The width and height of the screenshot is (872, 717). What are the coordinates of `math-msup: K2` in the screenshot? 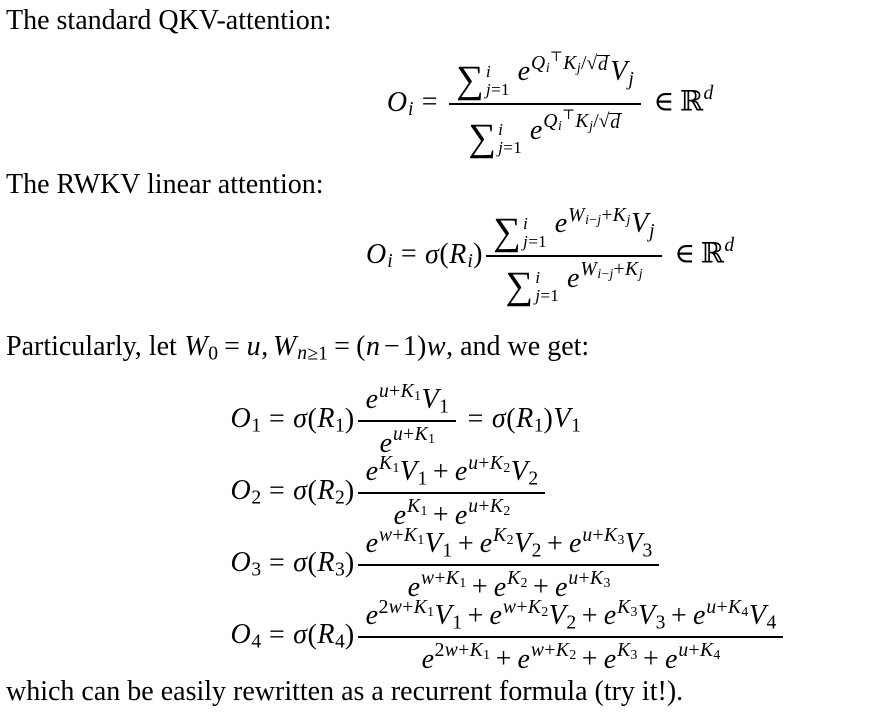 It's located at (517, 579).